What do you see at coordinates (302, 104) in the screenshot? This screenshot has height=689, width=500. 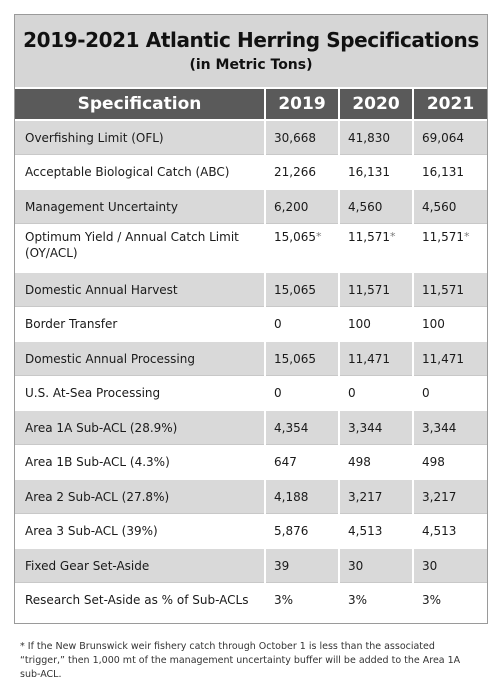 I see `column-header-2019: 2019` at bounding box center [302, 104].